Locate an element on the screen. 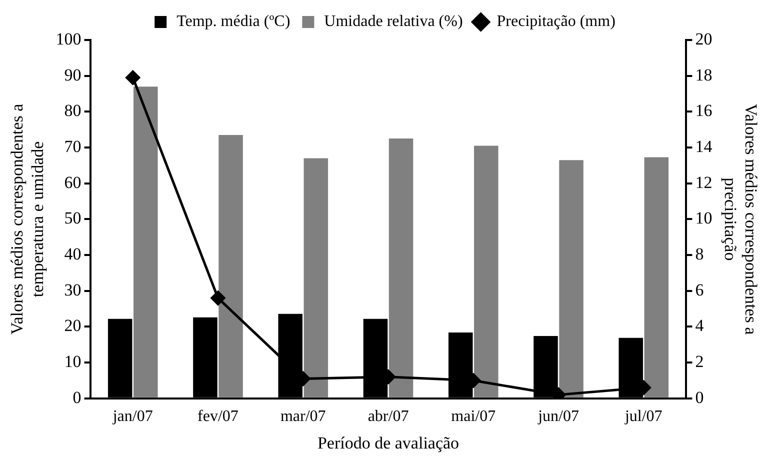 This screenshot has height=462, width=768. x-tick-label: mar/07 is located at coordinates (303, 417).